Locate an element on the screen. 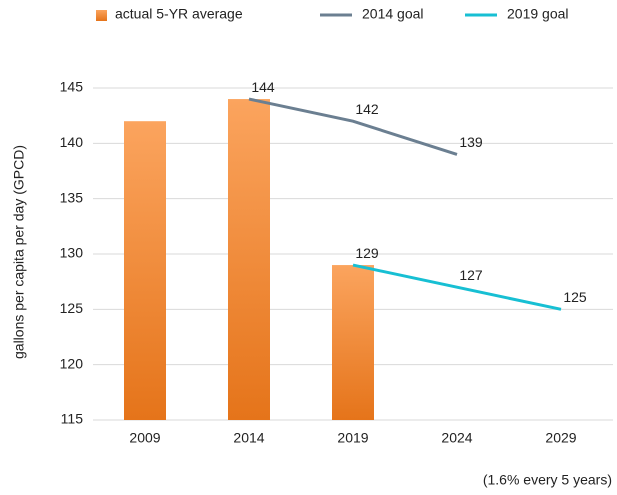  y-axis-label: gallons per capita per day (GPCD) is located at coordinates (19, 252).